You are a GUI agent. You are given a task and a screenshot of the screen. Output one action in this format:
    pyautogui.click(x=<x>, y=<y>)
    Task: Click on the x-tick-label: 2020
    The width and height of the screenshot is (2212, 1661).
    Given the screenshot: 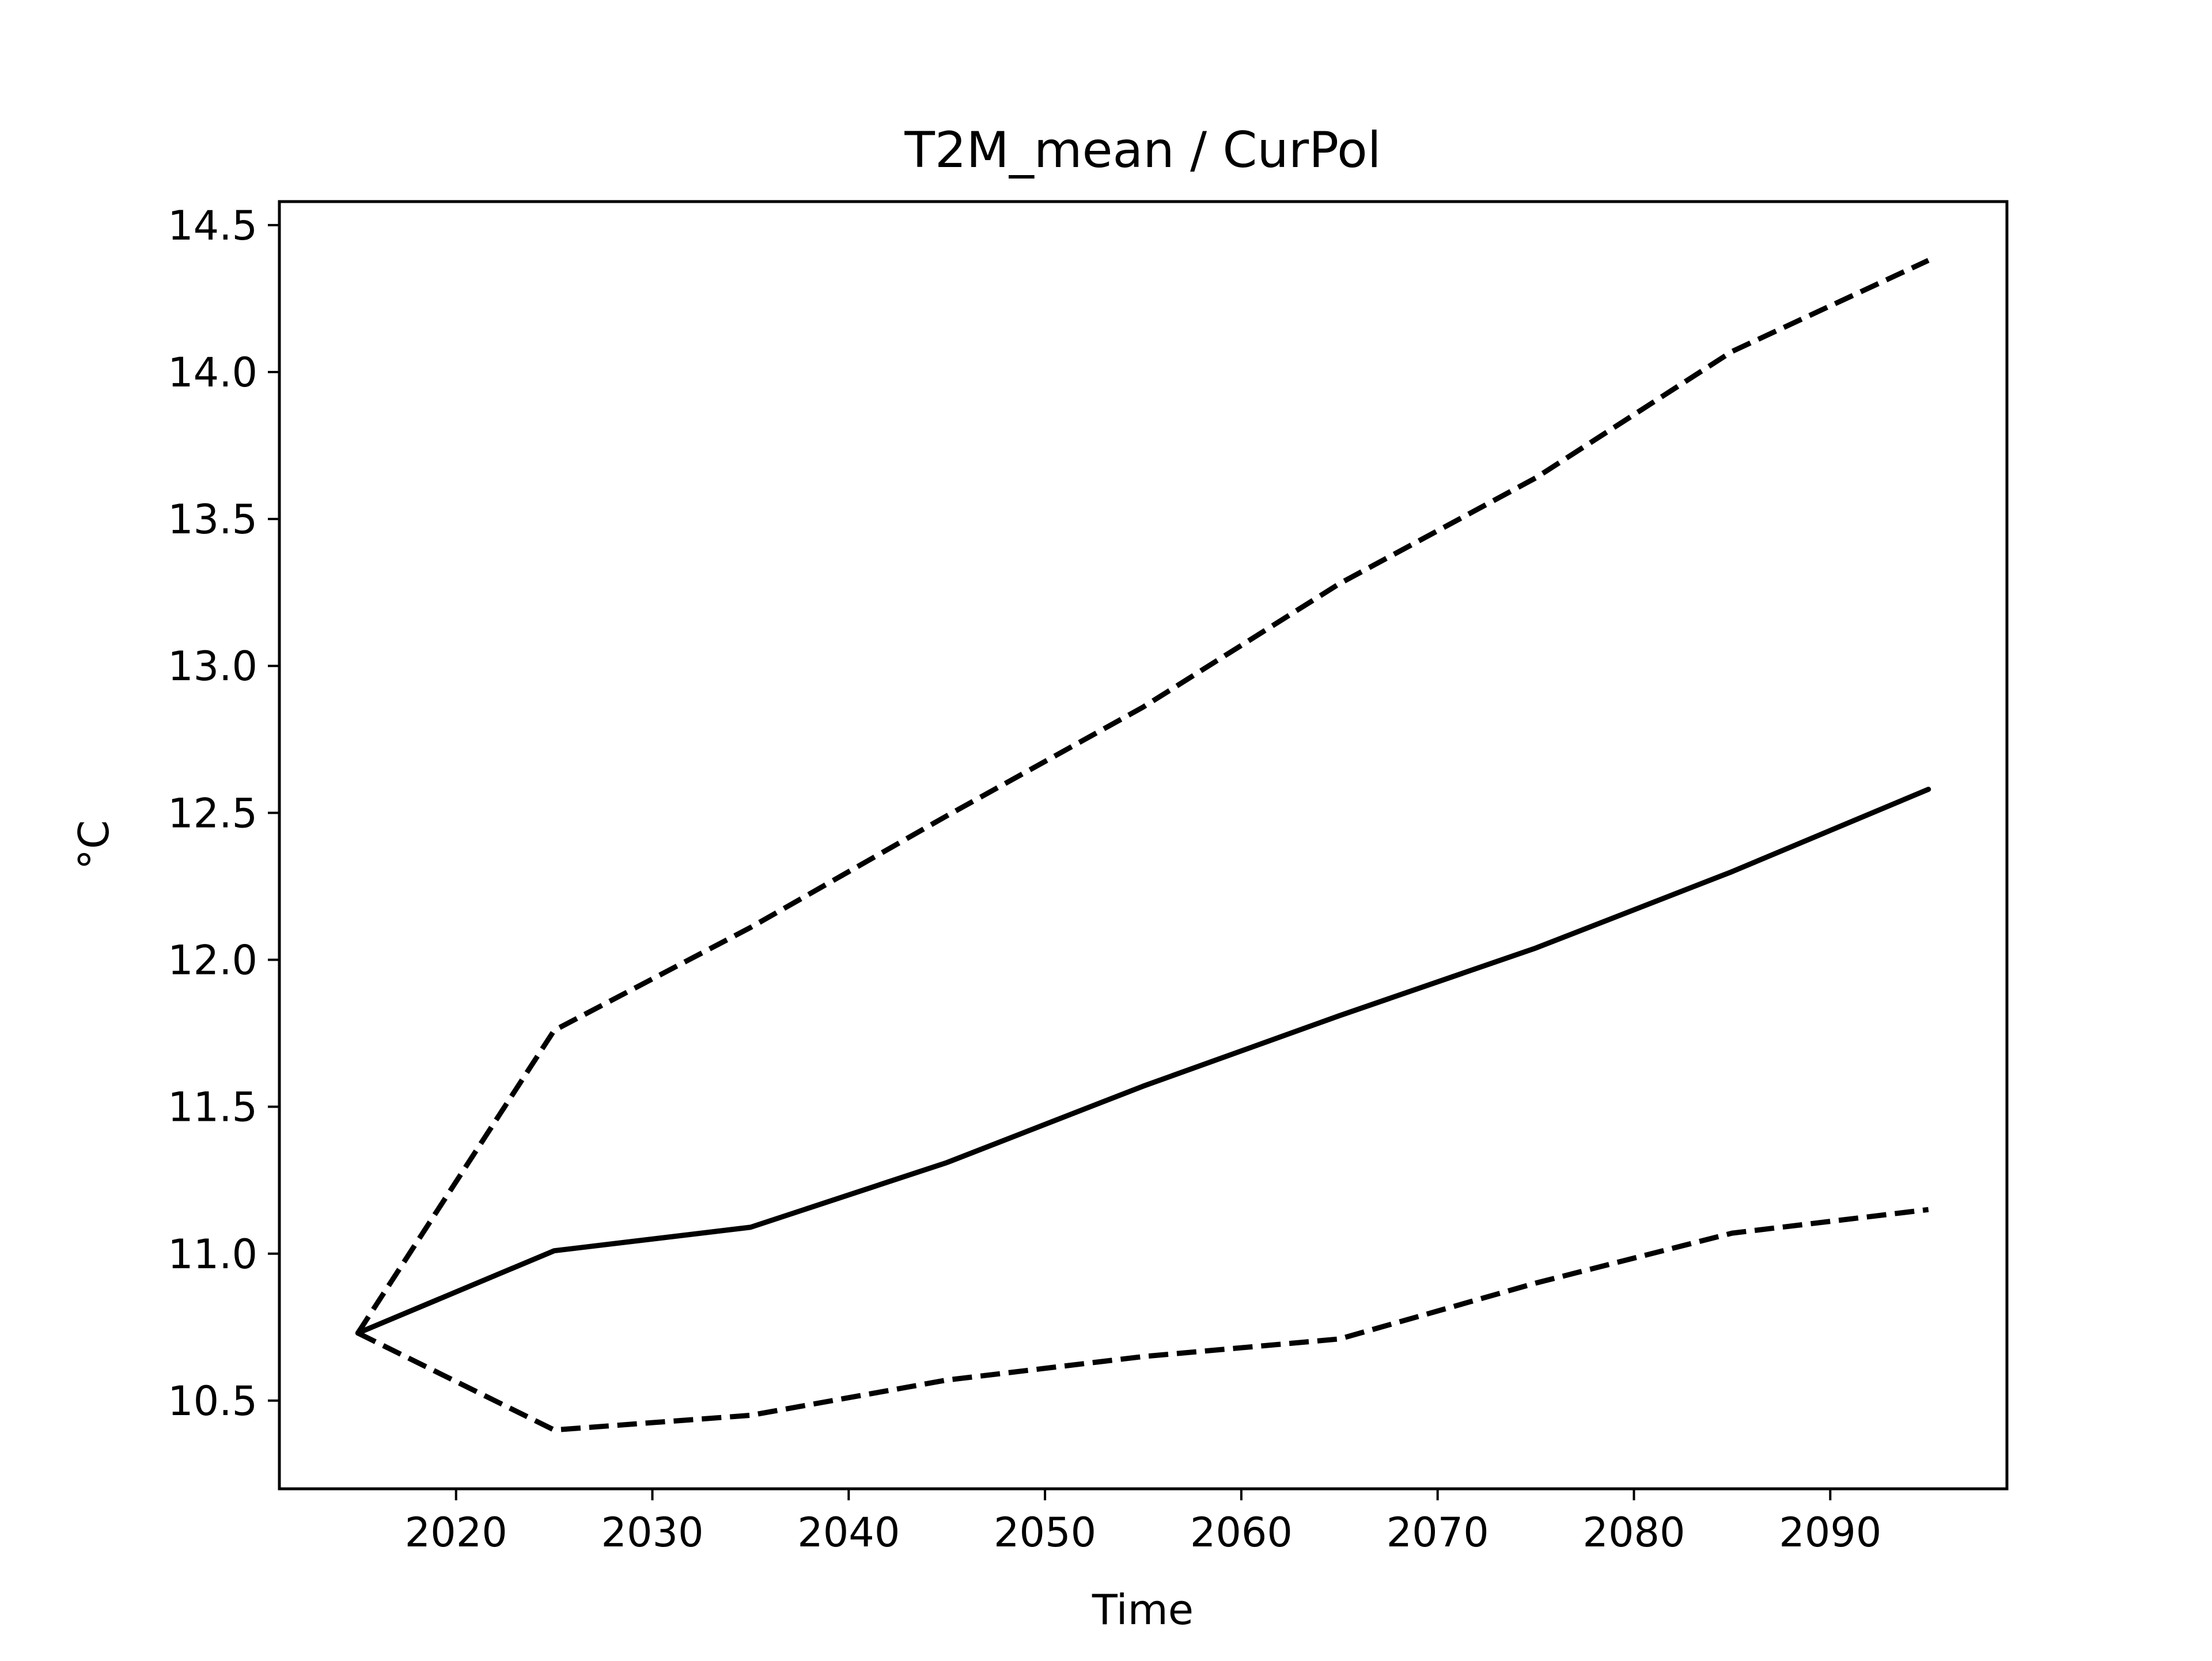 What is the action you would take?
    pyautogui.click(x=456, y=1532)
    